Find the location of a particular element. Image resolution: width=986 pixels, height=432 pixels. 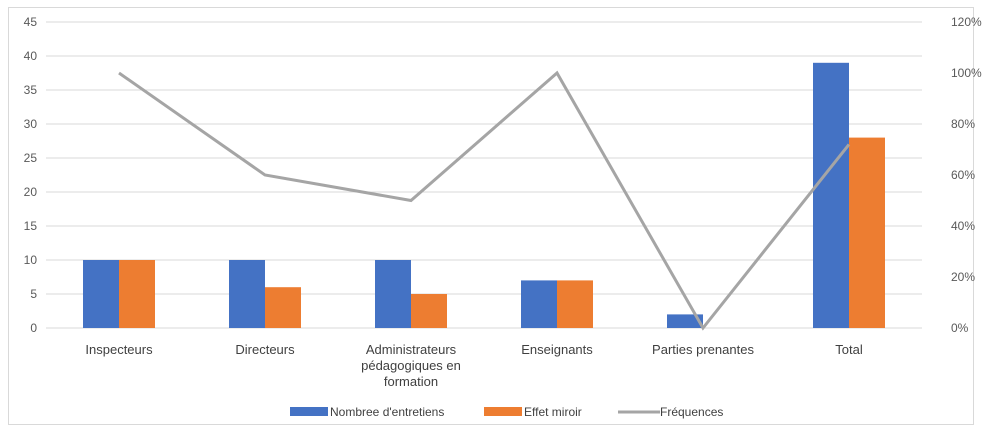

legend-label: Effet miroir is located at coordinates (553, 412).